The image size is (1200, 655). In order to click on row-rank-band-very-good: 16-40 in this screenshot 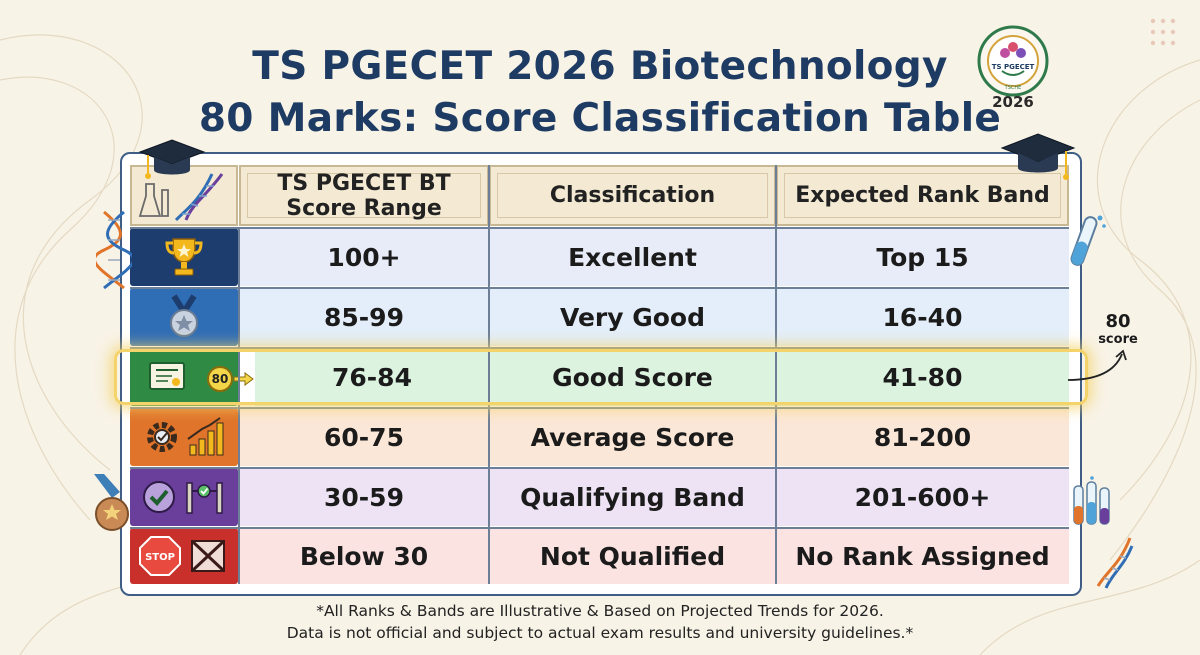, I will do `click(922, 317)`.